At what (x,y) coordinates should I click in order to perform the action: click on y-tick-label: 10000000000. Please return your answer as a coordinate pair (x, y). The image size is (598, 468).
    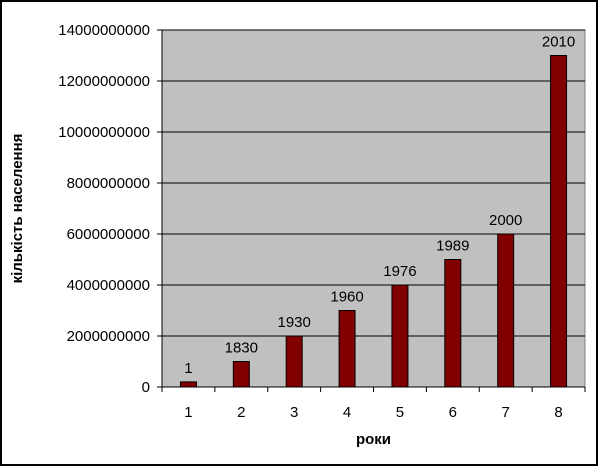
    Looking at the image, I should click on (104, 132).